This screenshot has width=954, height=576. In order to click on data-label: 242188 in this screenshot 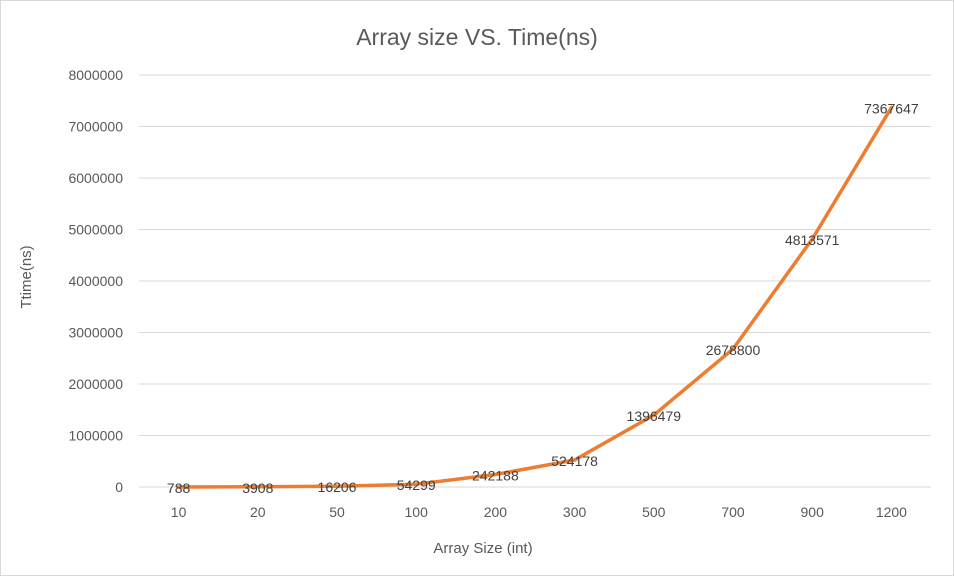, I will do `click(495, 476)`.